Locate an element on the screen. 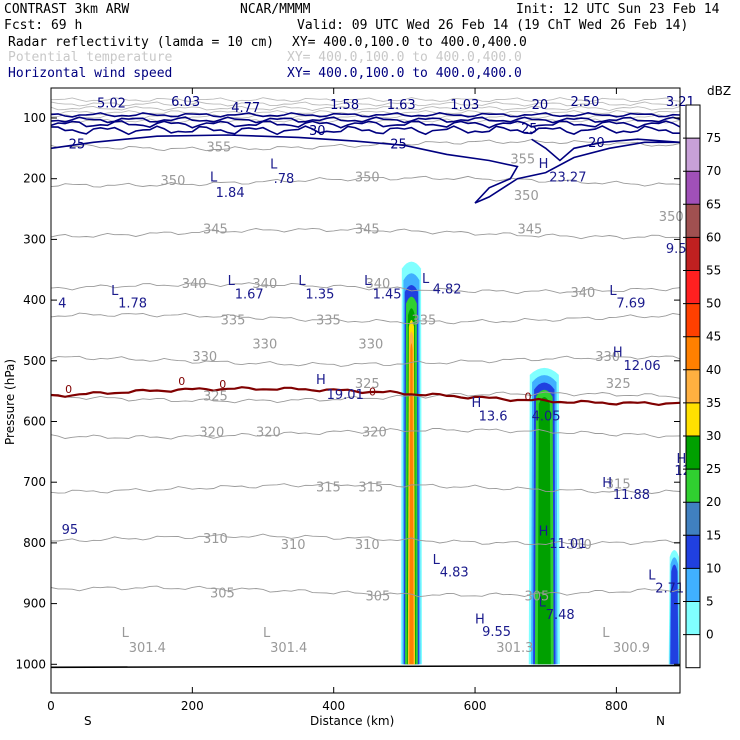 The width and height of the screenshot is (740, 740). x-tick-label: 400 is located at coordinates (333, 706).